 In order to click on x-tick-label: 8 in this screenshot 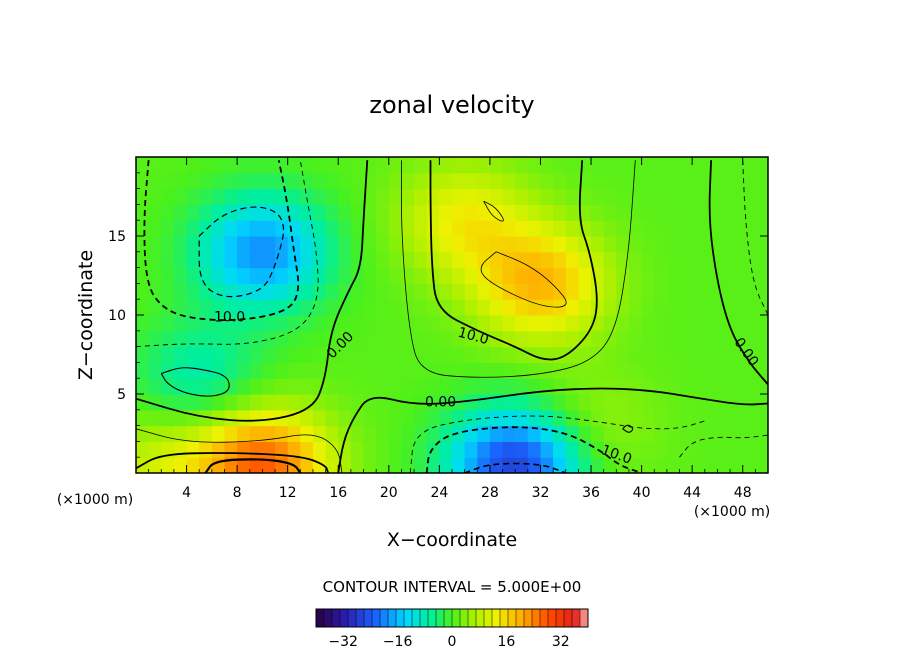, I will do `click(237, 493)`.